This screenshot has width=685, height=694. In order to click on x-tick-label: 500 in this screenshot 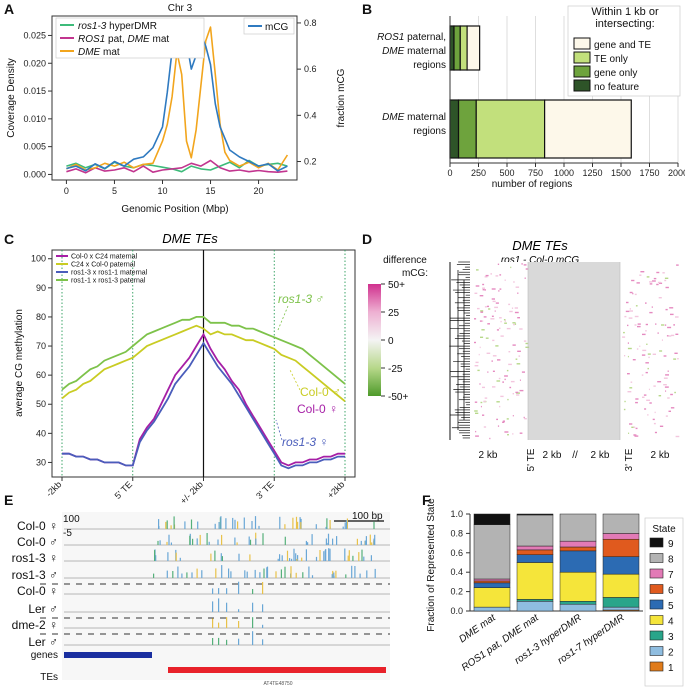, I will do `click(506, 173)`.